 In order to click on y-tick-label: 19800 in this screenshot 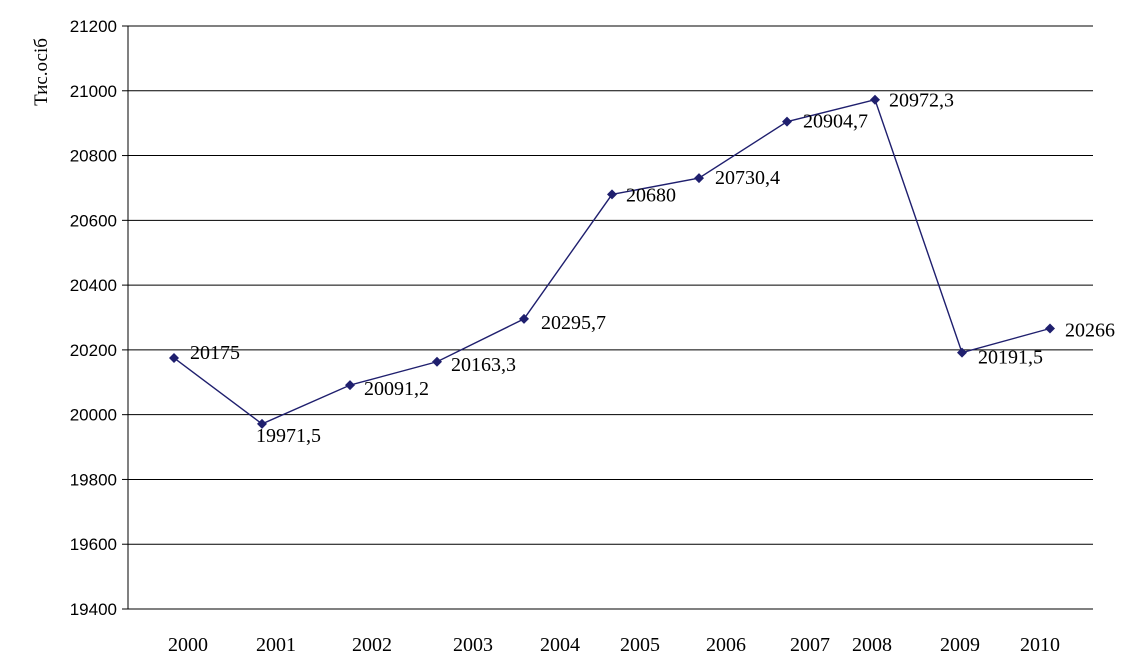, I will do `click(93, 479)`.